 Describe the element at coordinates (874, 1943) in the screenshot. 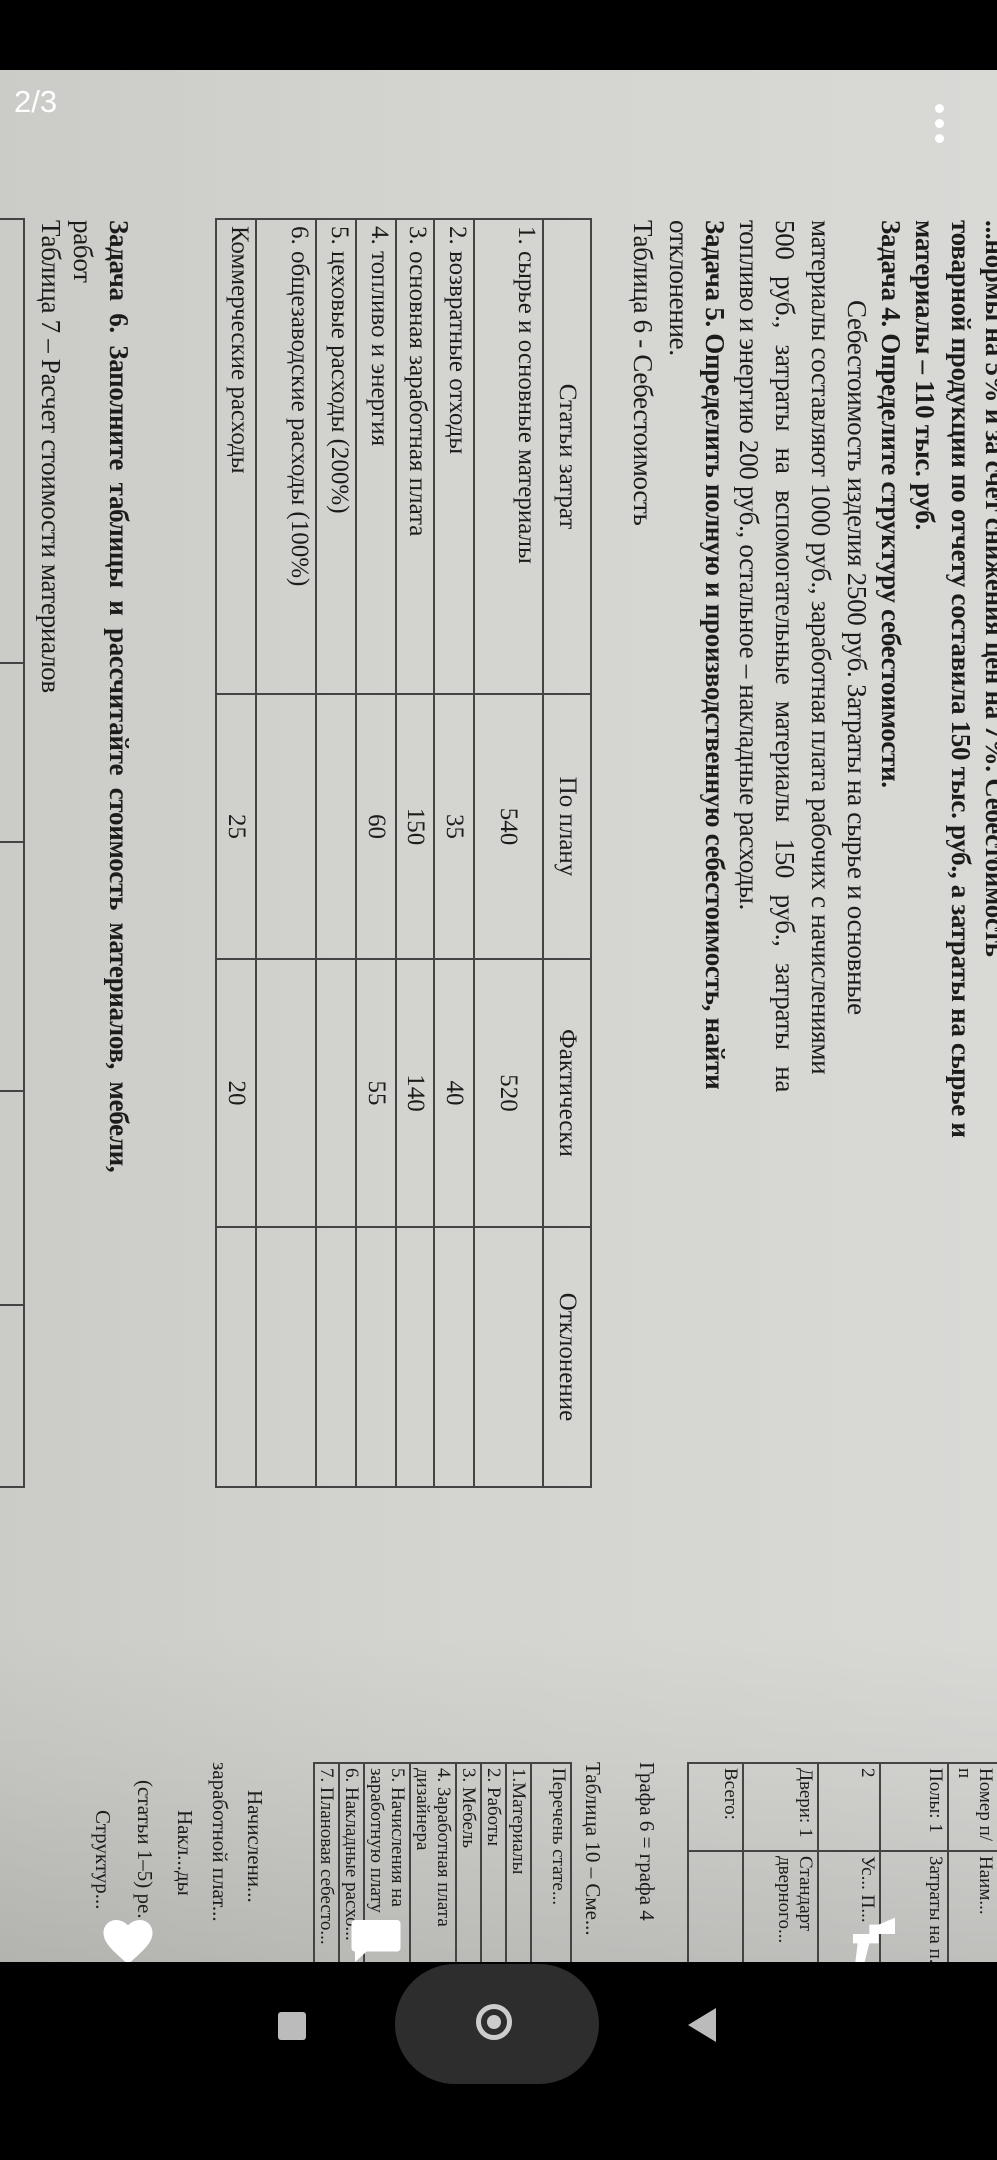

I see `edit-tools-icon` at that location.